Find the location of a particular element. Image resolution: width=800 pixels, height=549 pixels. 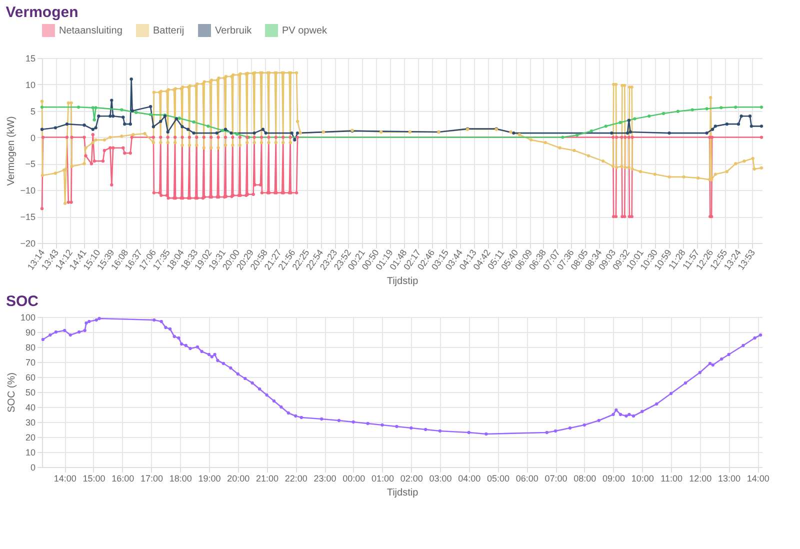

legend-label: Batterij is located at coordinates (168, 31).